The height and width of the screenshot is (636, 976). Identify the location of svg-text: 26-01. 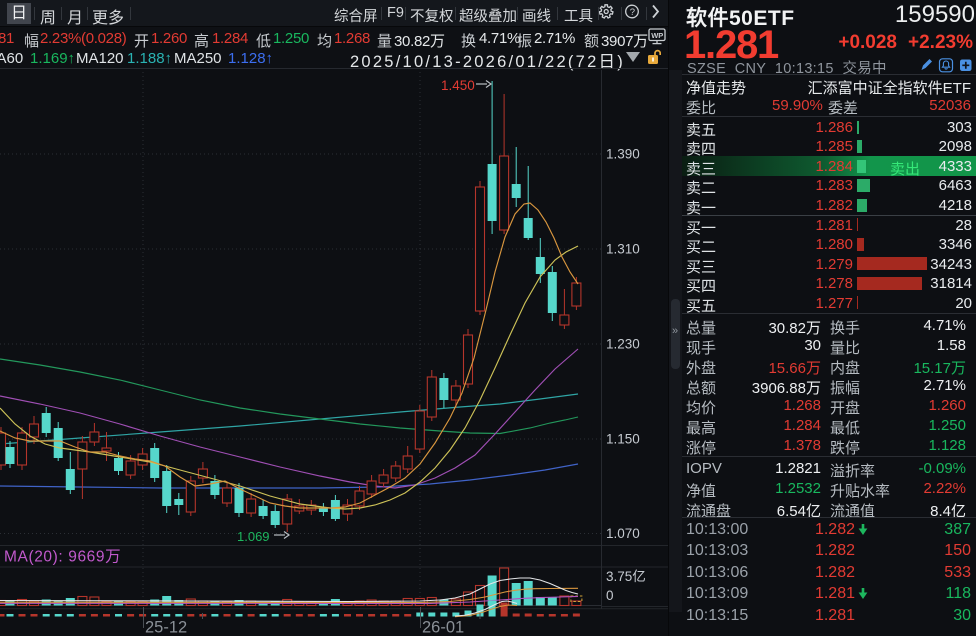
(443, 627).